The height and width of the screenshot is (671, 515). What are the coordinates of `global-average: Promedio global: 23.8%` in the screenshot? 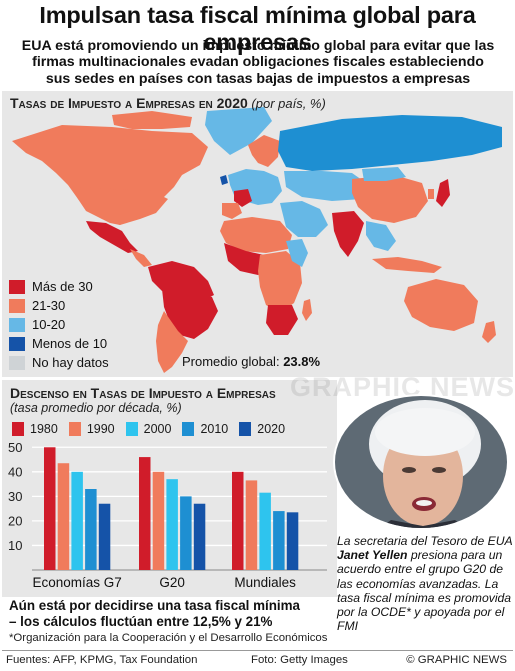 It's located at (251, 361).